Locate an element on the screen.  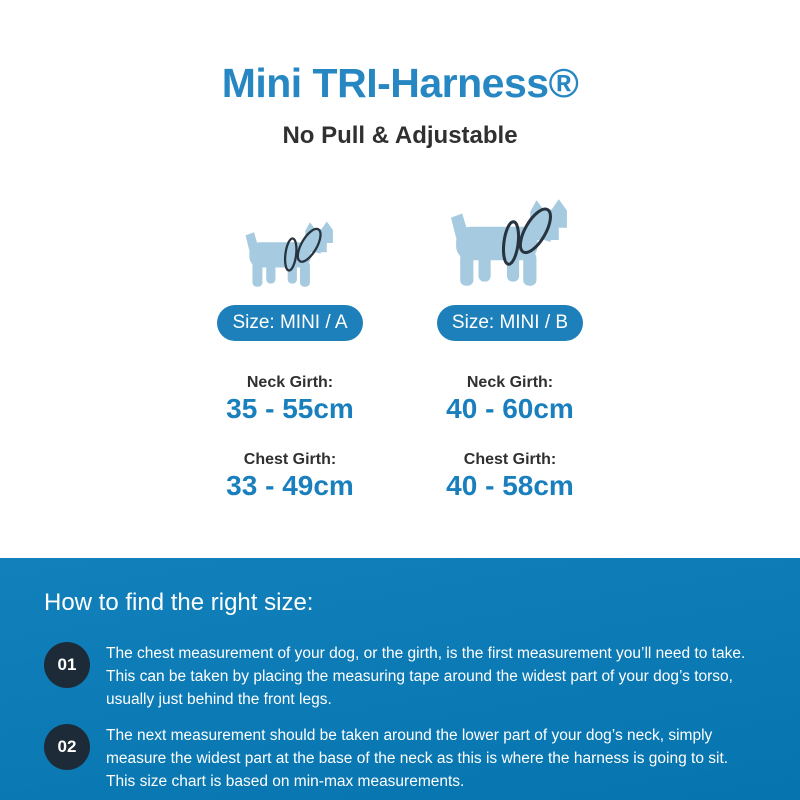
size-button-mini-a: Size: MINI / A is located at coordinates (290, 323).